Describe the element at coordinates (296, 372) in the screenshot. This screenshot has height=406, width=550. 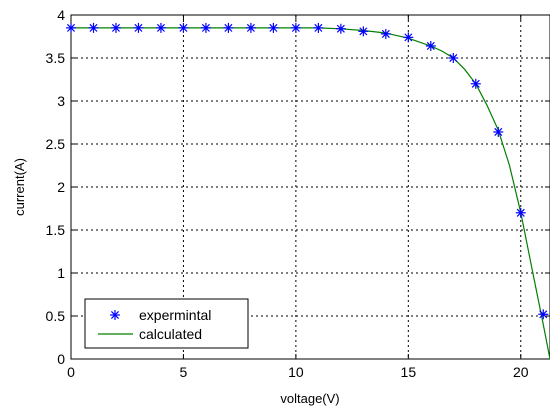
I see `x-tick-label: 10` at that location.